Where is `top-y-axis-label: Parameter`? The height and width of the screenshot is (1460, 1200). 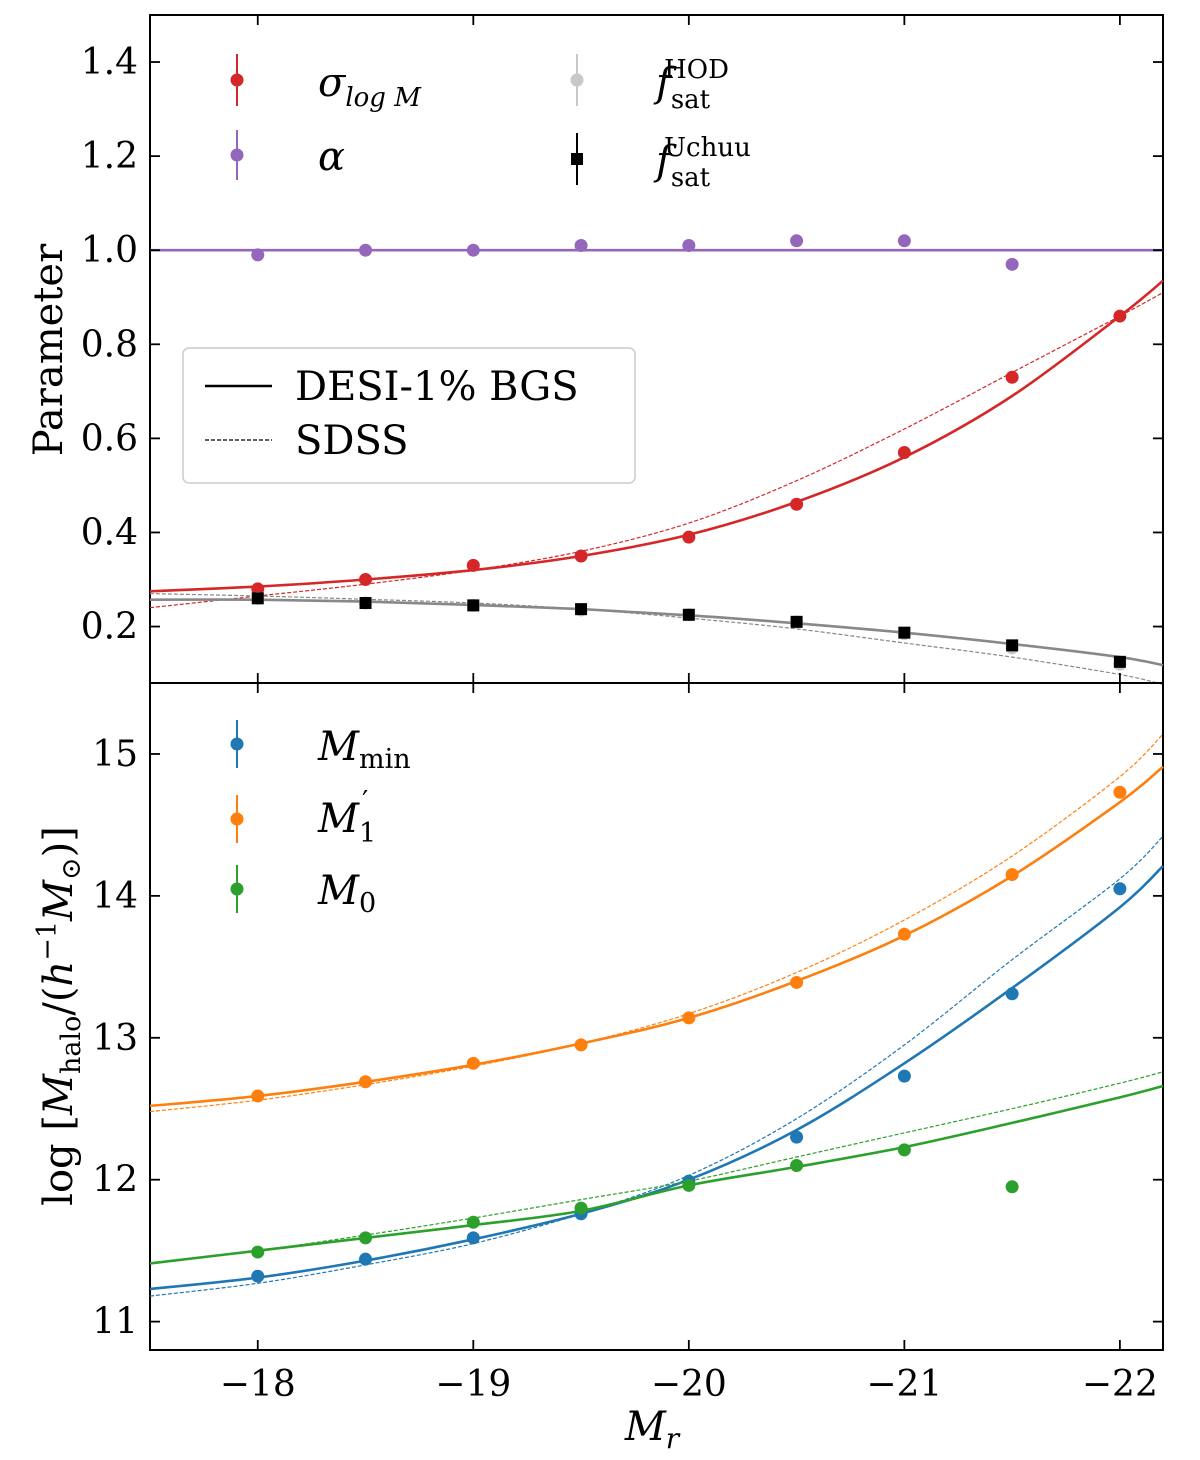 top-y-axis-label: Parameter is located at coordinates (49, 349).